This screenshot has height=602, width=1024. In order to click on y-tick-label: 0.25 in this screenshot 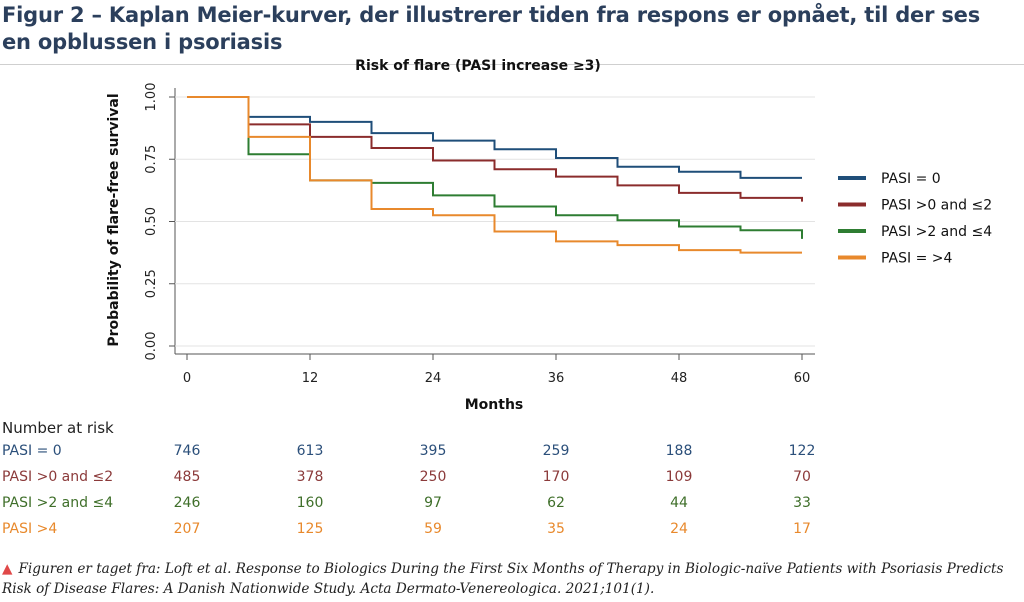, I will do `click(151, 283)`.